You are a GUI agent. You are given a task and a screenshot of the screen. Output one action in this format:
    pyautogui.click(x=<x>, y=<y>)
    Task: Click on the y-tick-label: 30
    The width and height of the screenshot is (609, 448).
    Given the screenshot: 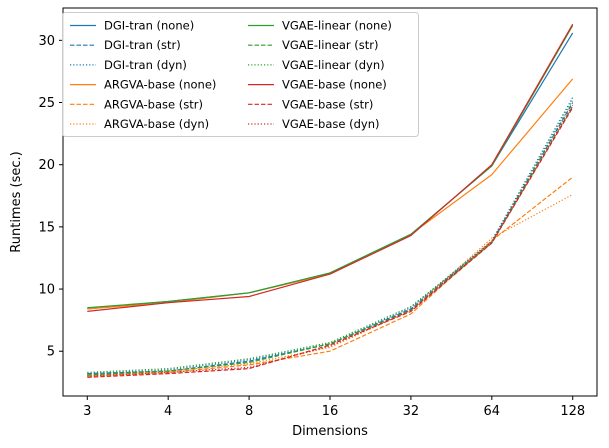 What is the action you would take?
    pyautogui.click(x=46, y=41)
    